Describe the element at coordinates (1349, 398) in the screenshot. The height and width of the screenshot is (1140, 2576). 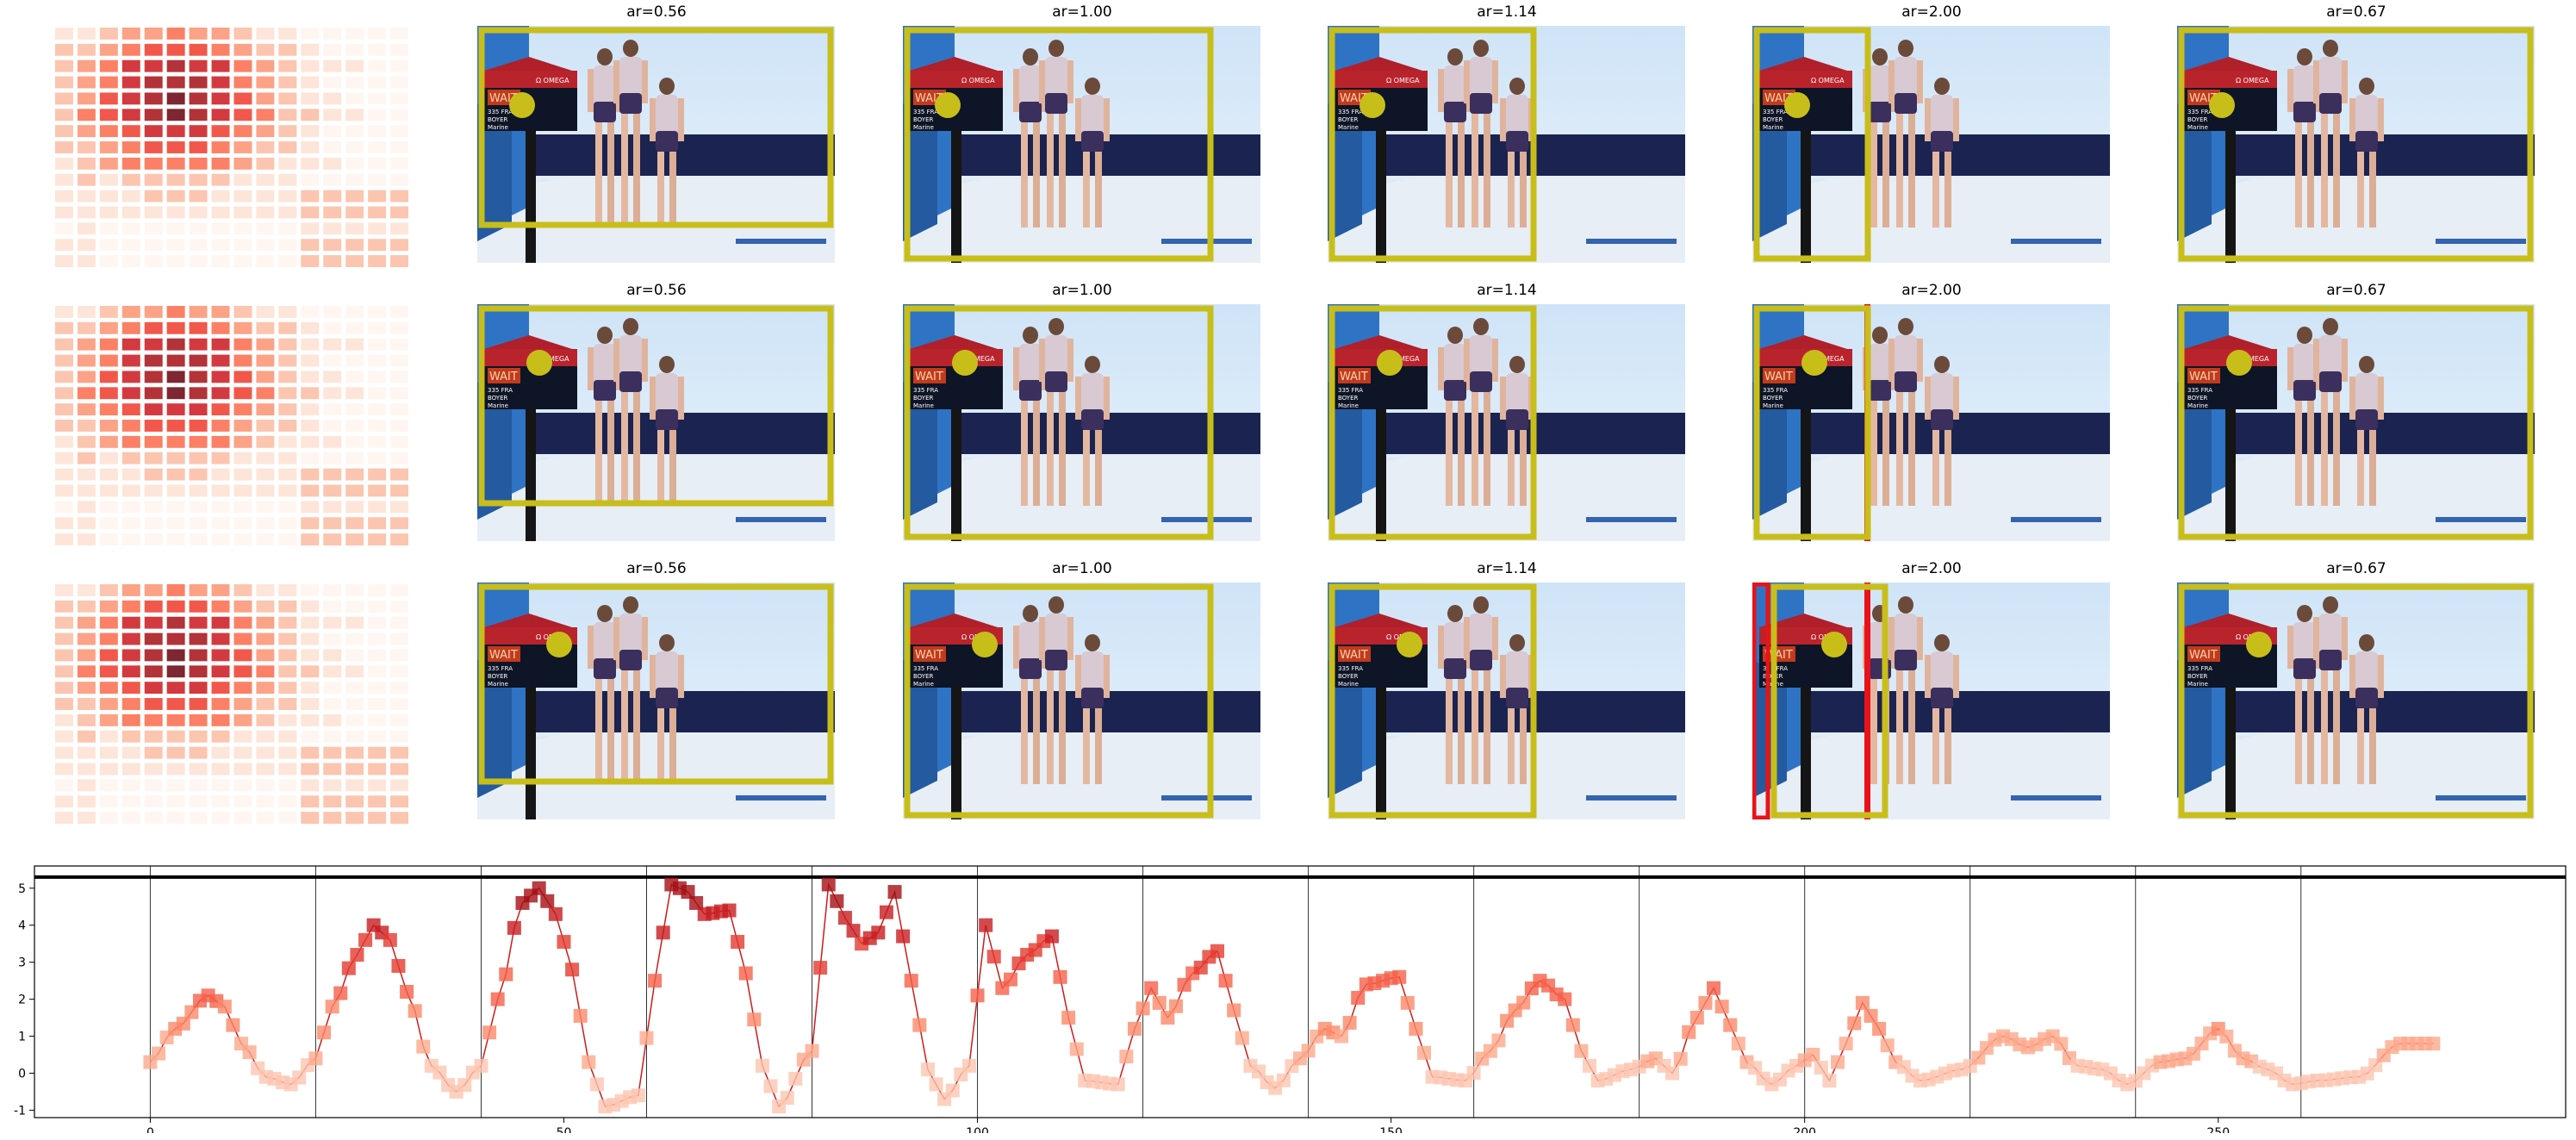
I see `svg-text: BOYER` at that location.